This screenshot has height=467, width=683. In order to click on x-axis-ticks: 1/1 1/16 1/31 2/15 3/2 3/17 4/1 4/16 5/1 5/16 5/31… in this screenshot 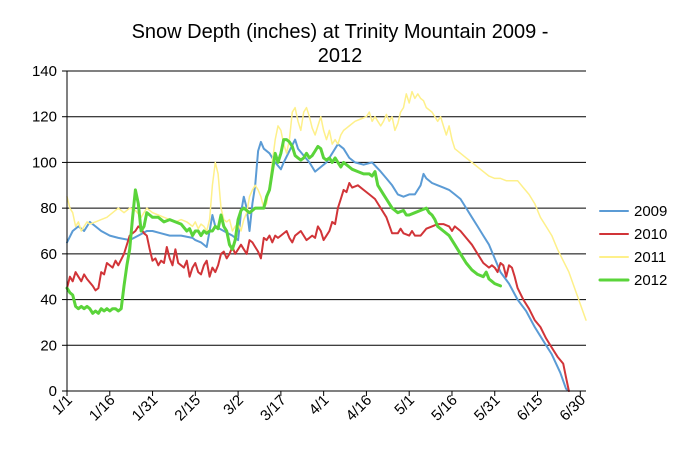, I will do `click(319, 407)`.